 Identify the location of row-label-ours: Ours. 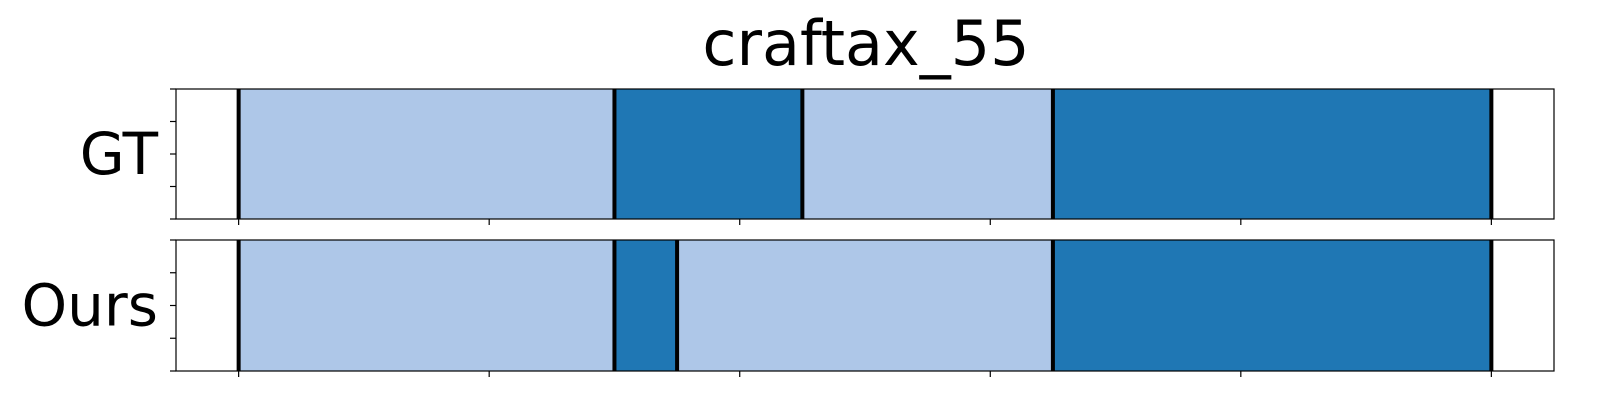
(90, 306).